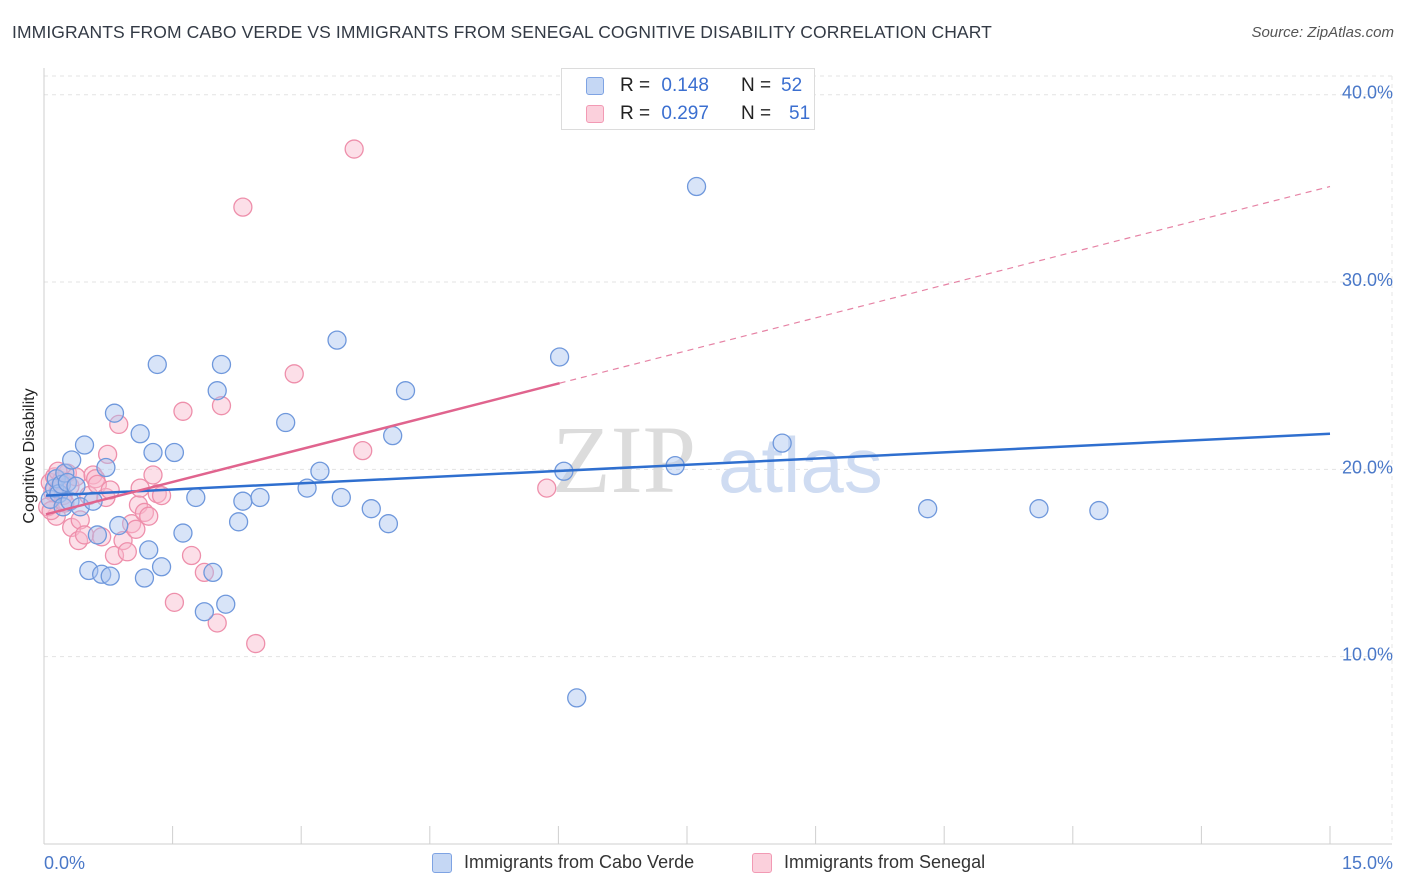  I want to click on legend-label: Immigrants from Cabo Verde, so click(579, 862).